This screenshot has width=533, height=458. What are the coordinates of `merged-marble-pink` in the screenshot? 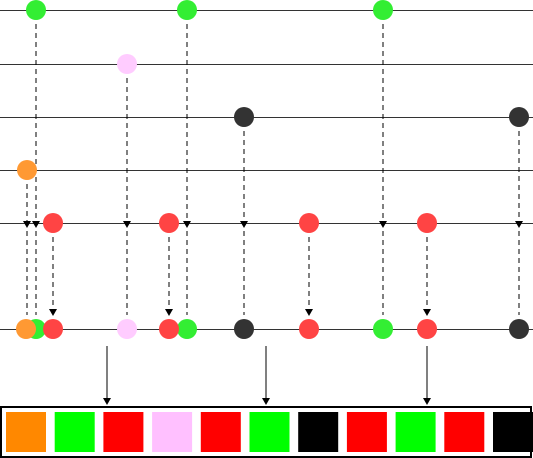 It's located at (127, 329).